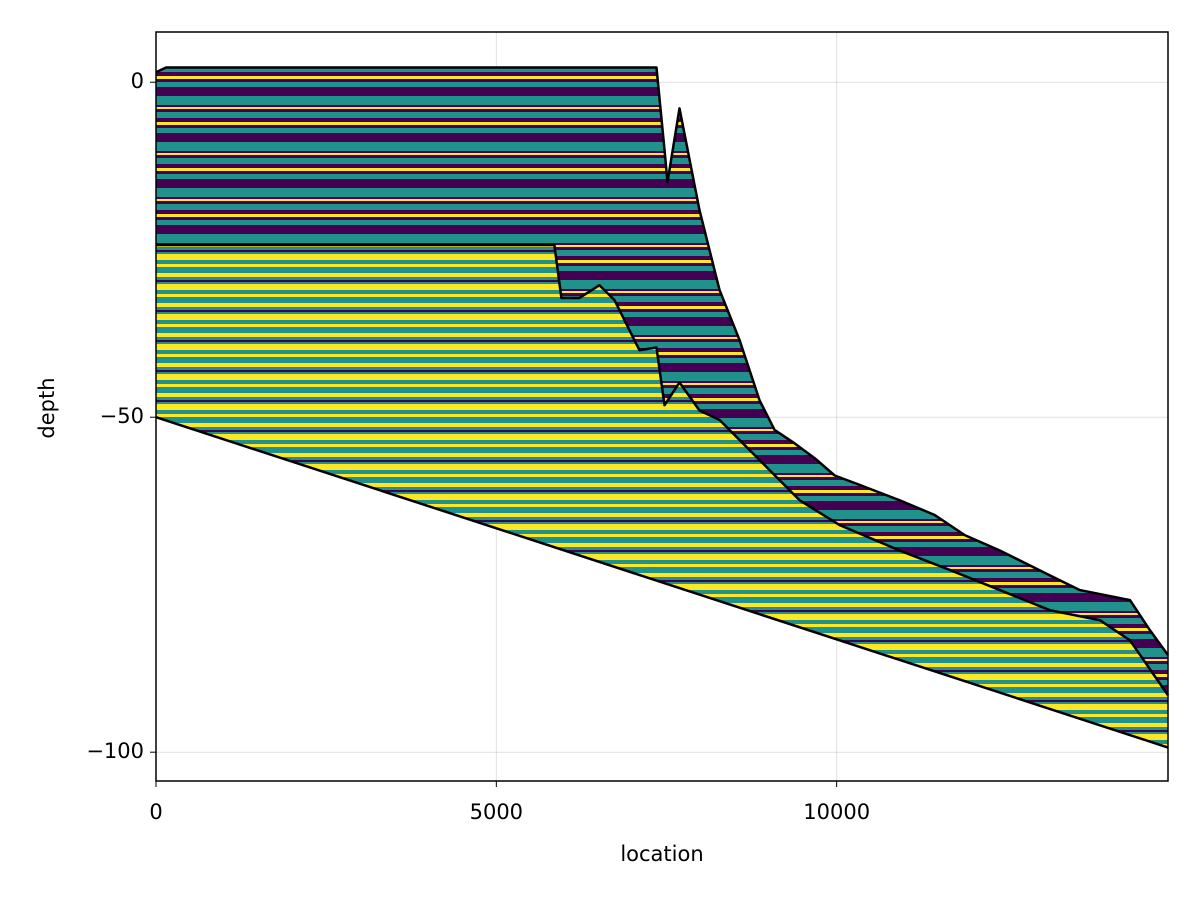  I want to click on y-tick-label: −50, so click(122, 416).